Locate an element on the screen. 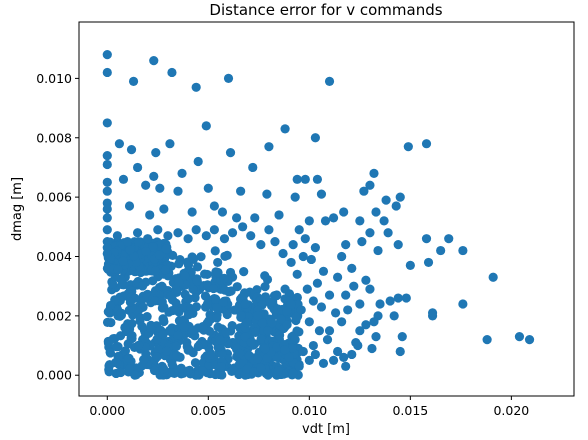 The height and width of the screenshot is (440, 588). y-axis-label: dmag [m] is located at coordinates (17, 209).